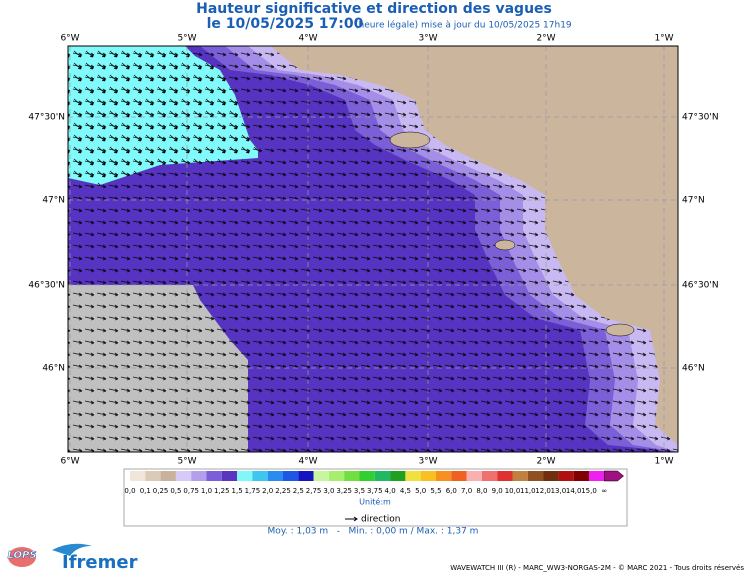  What do you see at coordinates (604, 491) in the screenshot?
I see `legend-label: ∞` at bounding box center [604, 491].